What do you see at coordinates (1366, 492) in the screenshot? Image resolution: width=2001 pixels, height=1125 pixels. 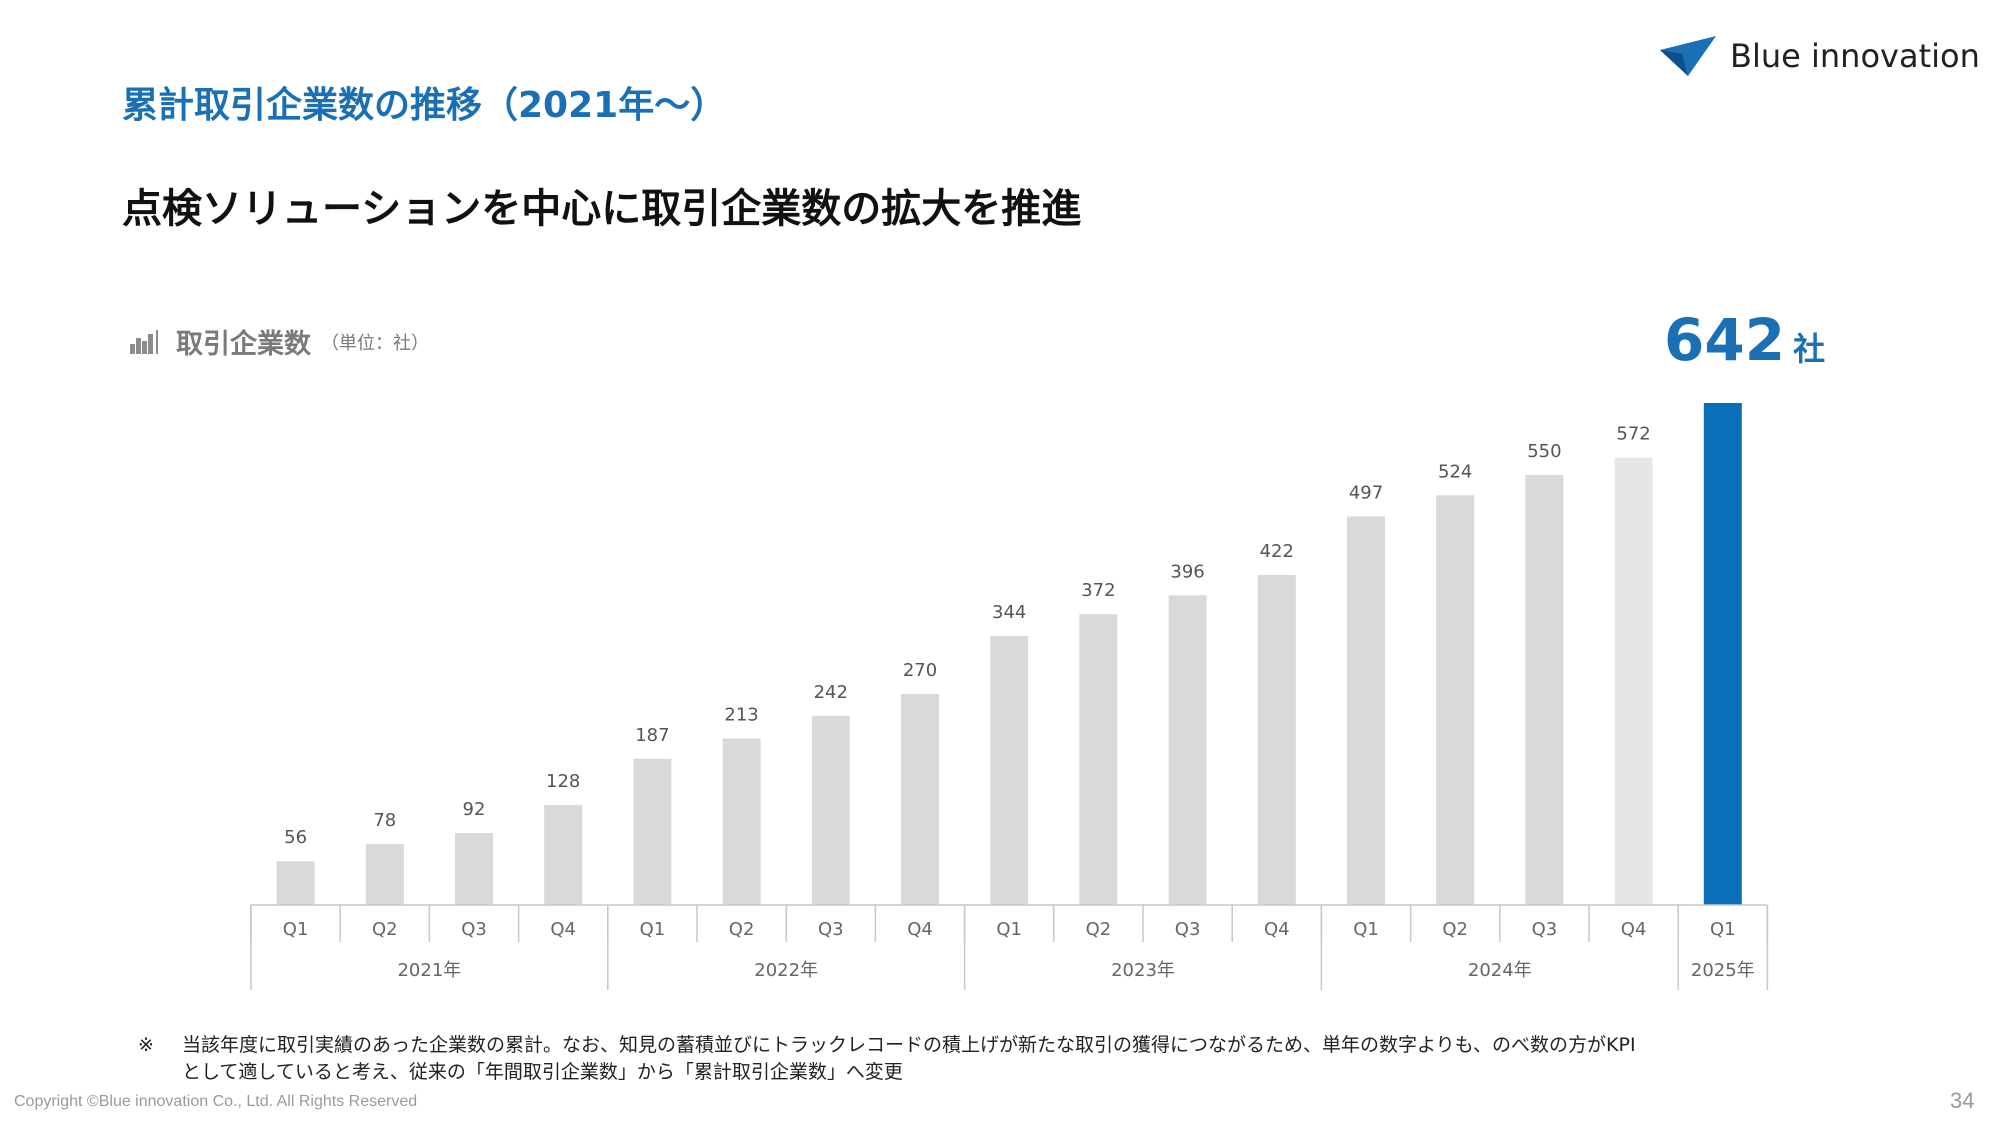 I see `data-label: 497` at bounding box center [1366, 492].